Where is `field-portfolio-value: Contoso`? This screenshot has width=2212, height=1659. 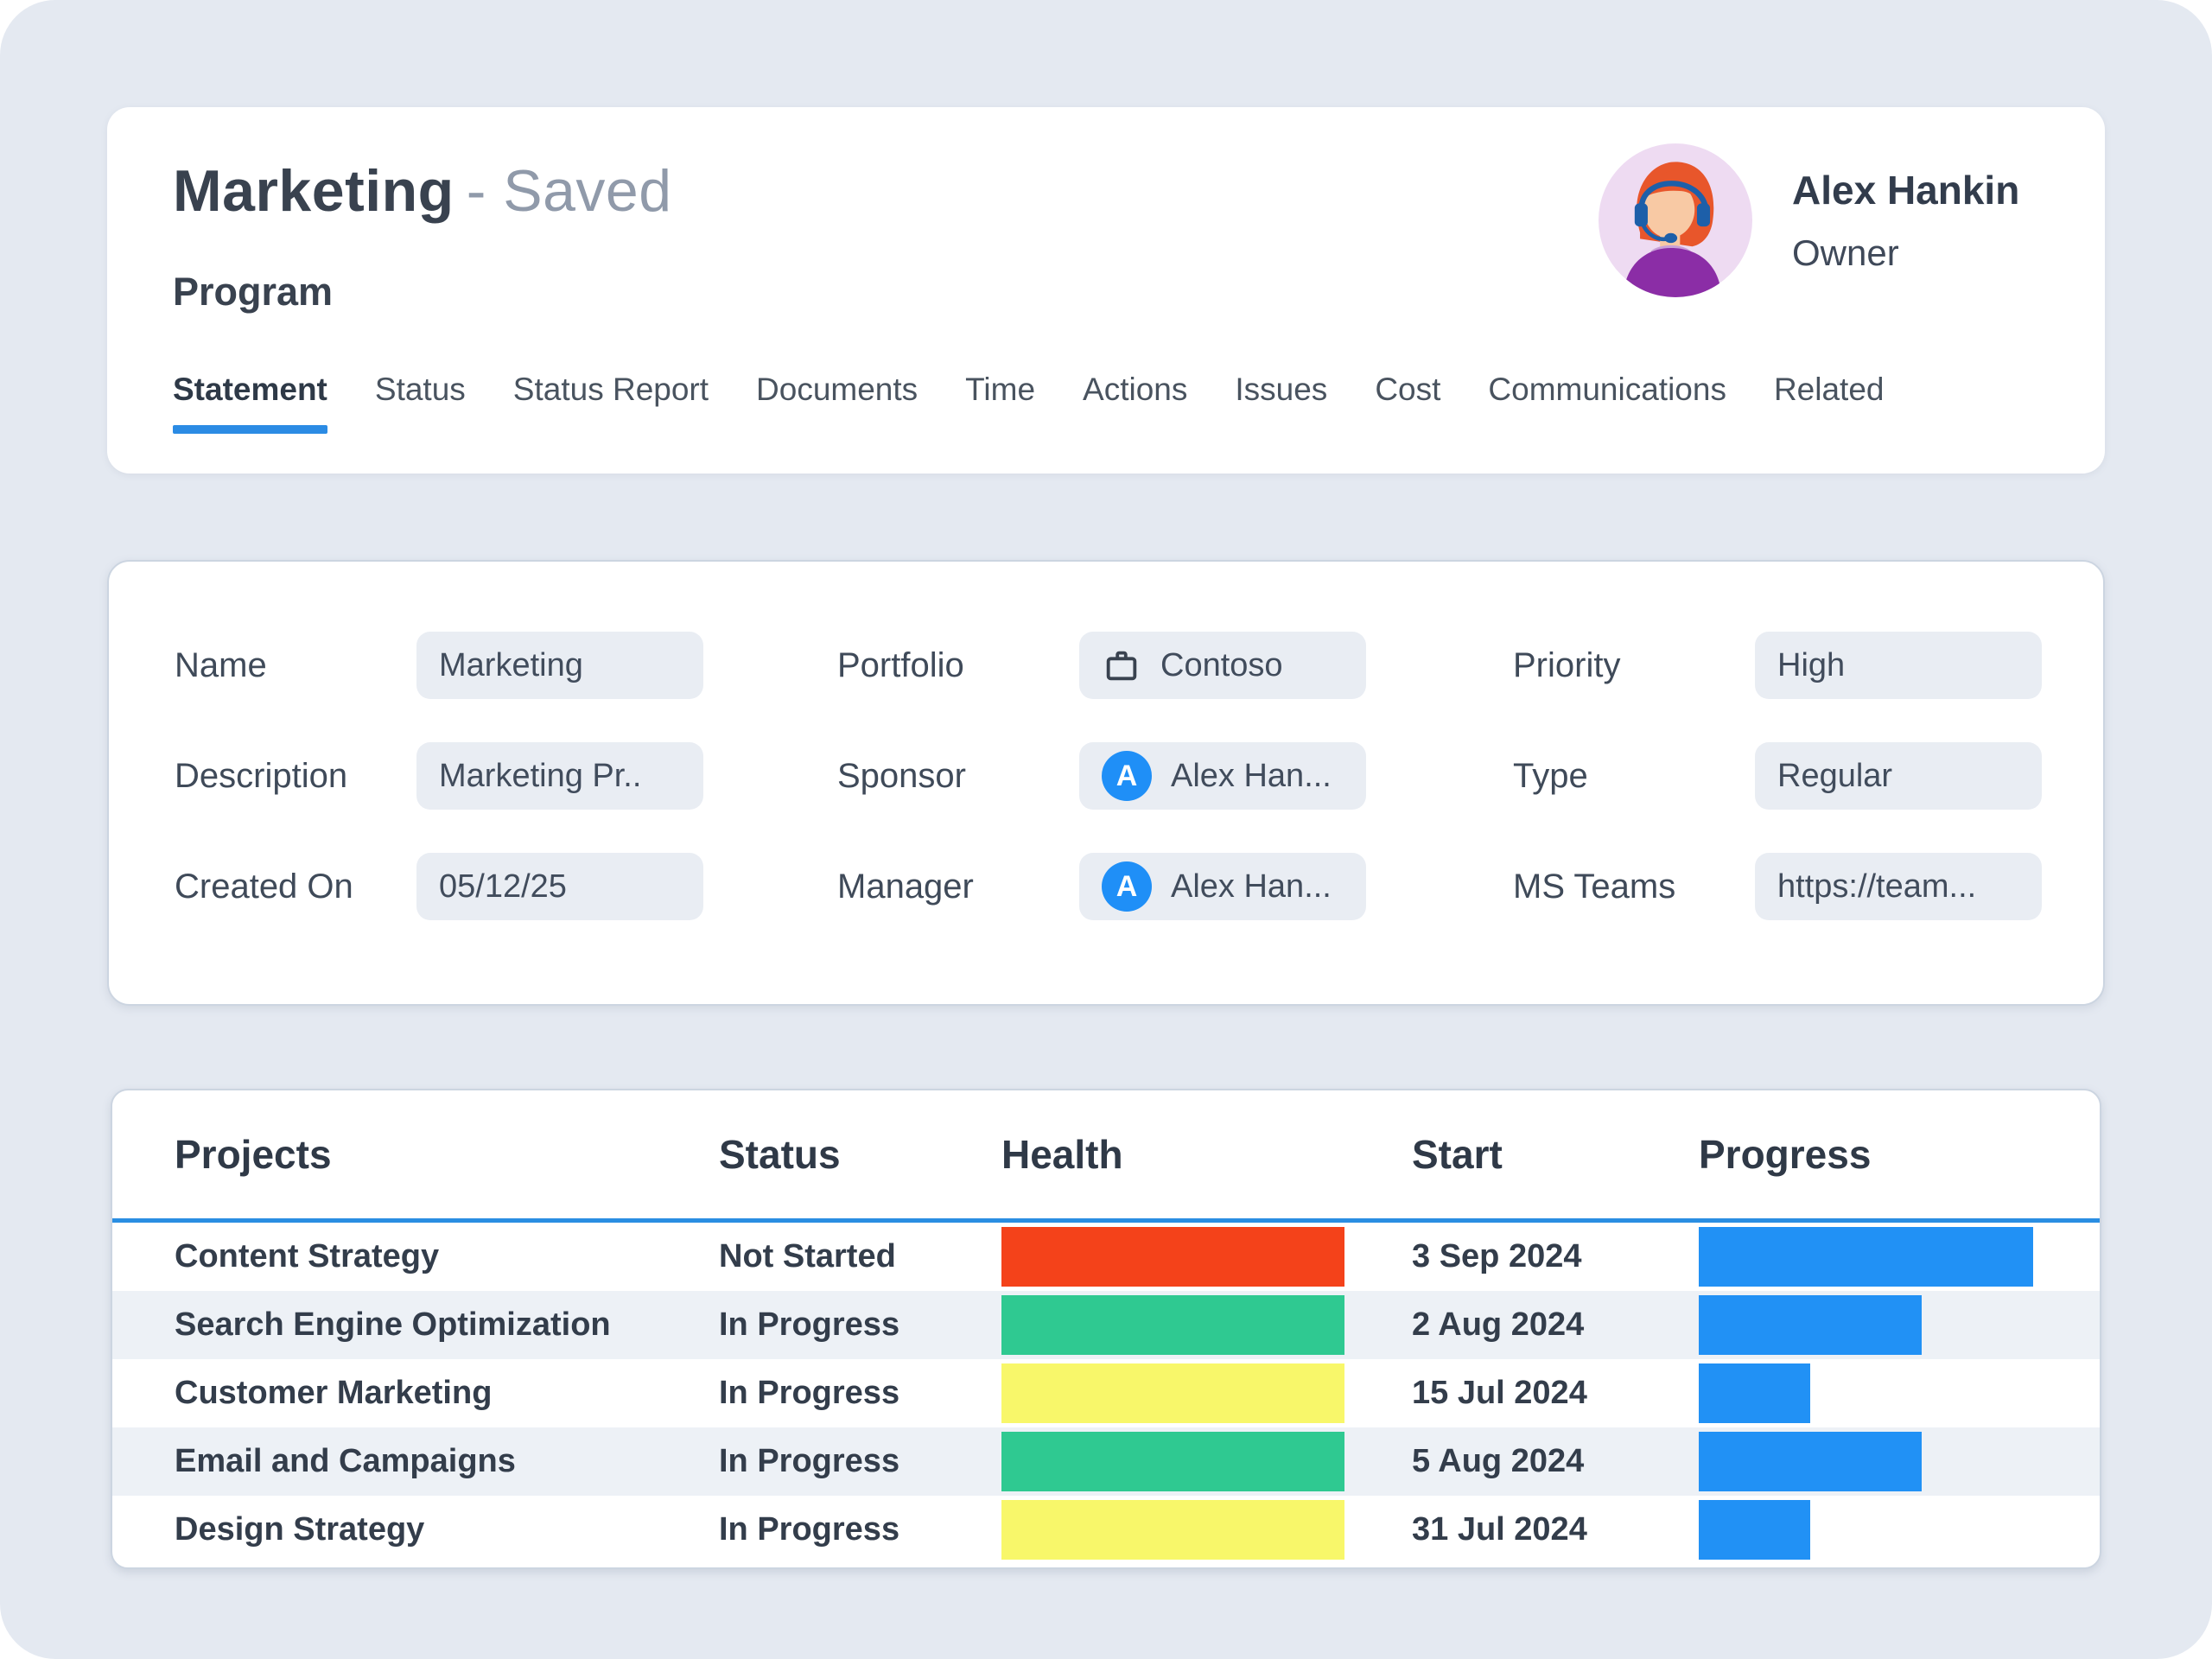 field-portfolio-value: Contoso is located at coordinates (1222, 665).